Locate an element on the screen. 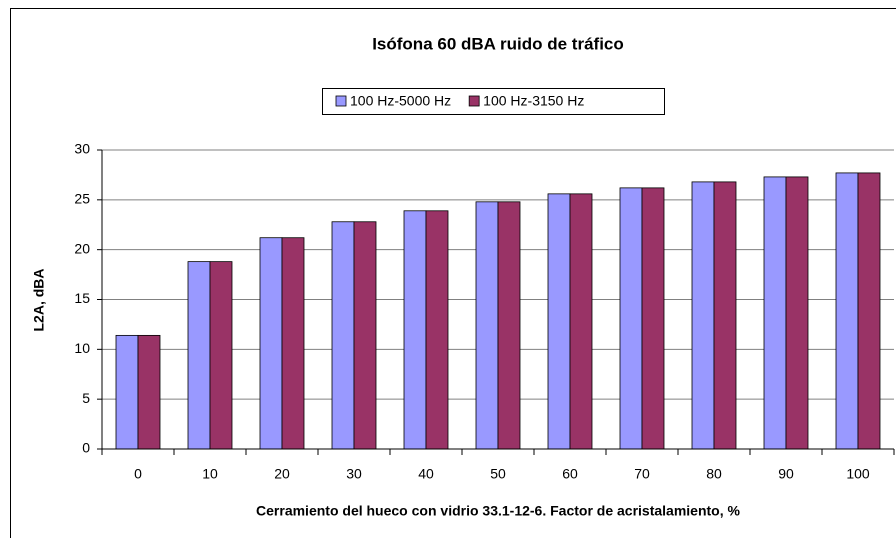 The image size is (896, 538). x-tick-label: 0 is located at coordinates (138, 474).